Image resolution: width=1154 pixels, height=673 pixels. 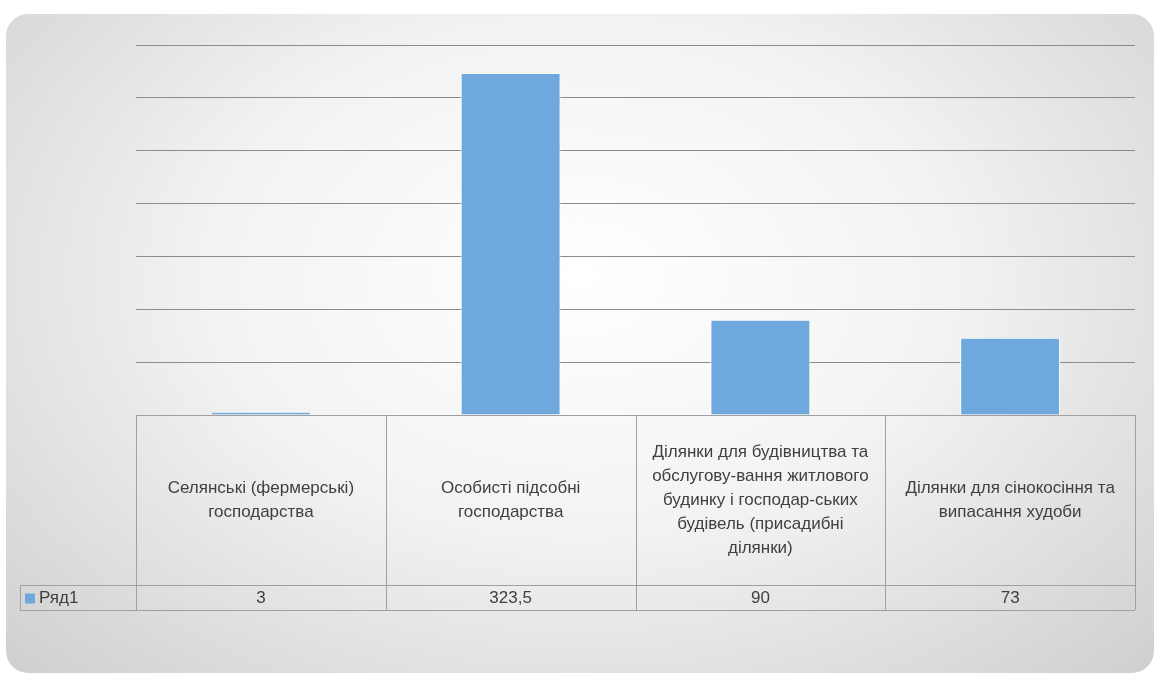 What do you see at coordinates (59, 598) in the screenshot?
I see `legend-label: Ряд1` at bounding box center [59, 598].